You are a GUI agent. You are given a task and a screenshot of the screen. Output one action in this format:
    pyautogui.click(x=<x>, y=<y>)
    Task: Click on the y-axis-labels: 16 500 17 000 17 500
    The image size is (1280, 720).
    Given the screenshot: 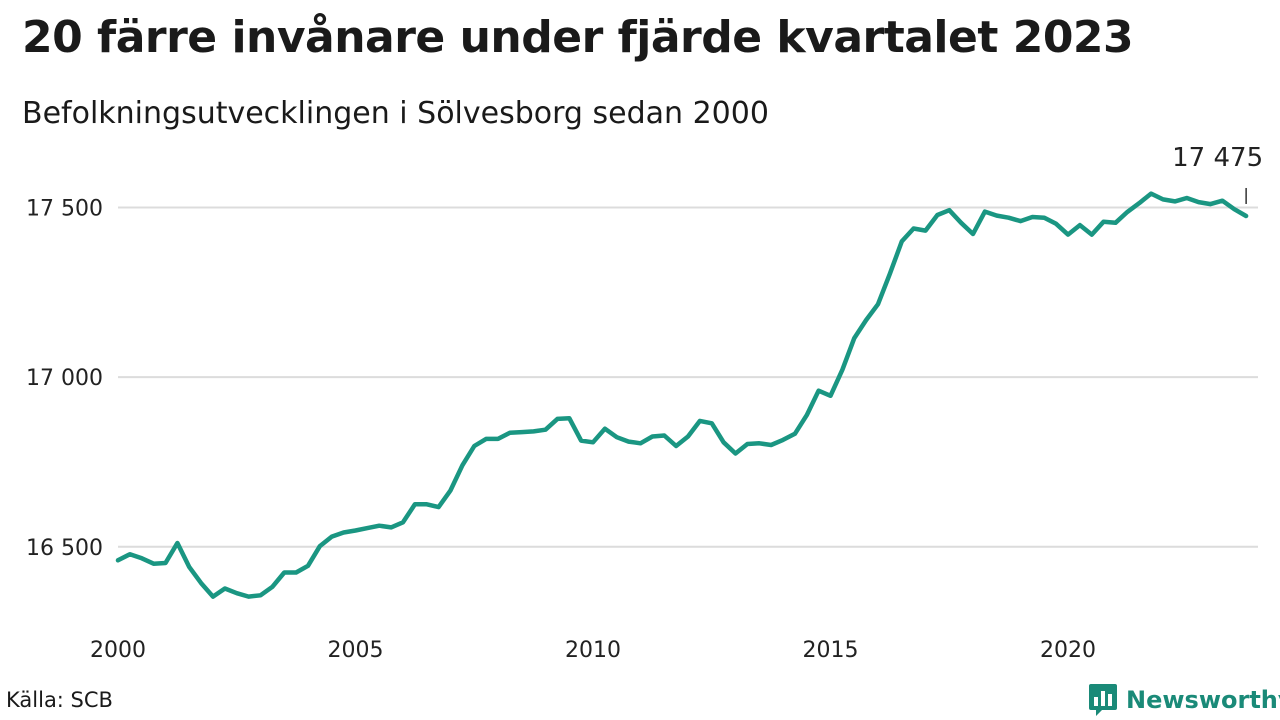 What is the action you would take?
    pyautogui.click(x=64, y=378)
    